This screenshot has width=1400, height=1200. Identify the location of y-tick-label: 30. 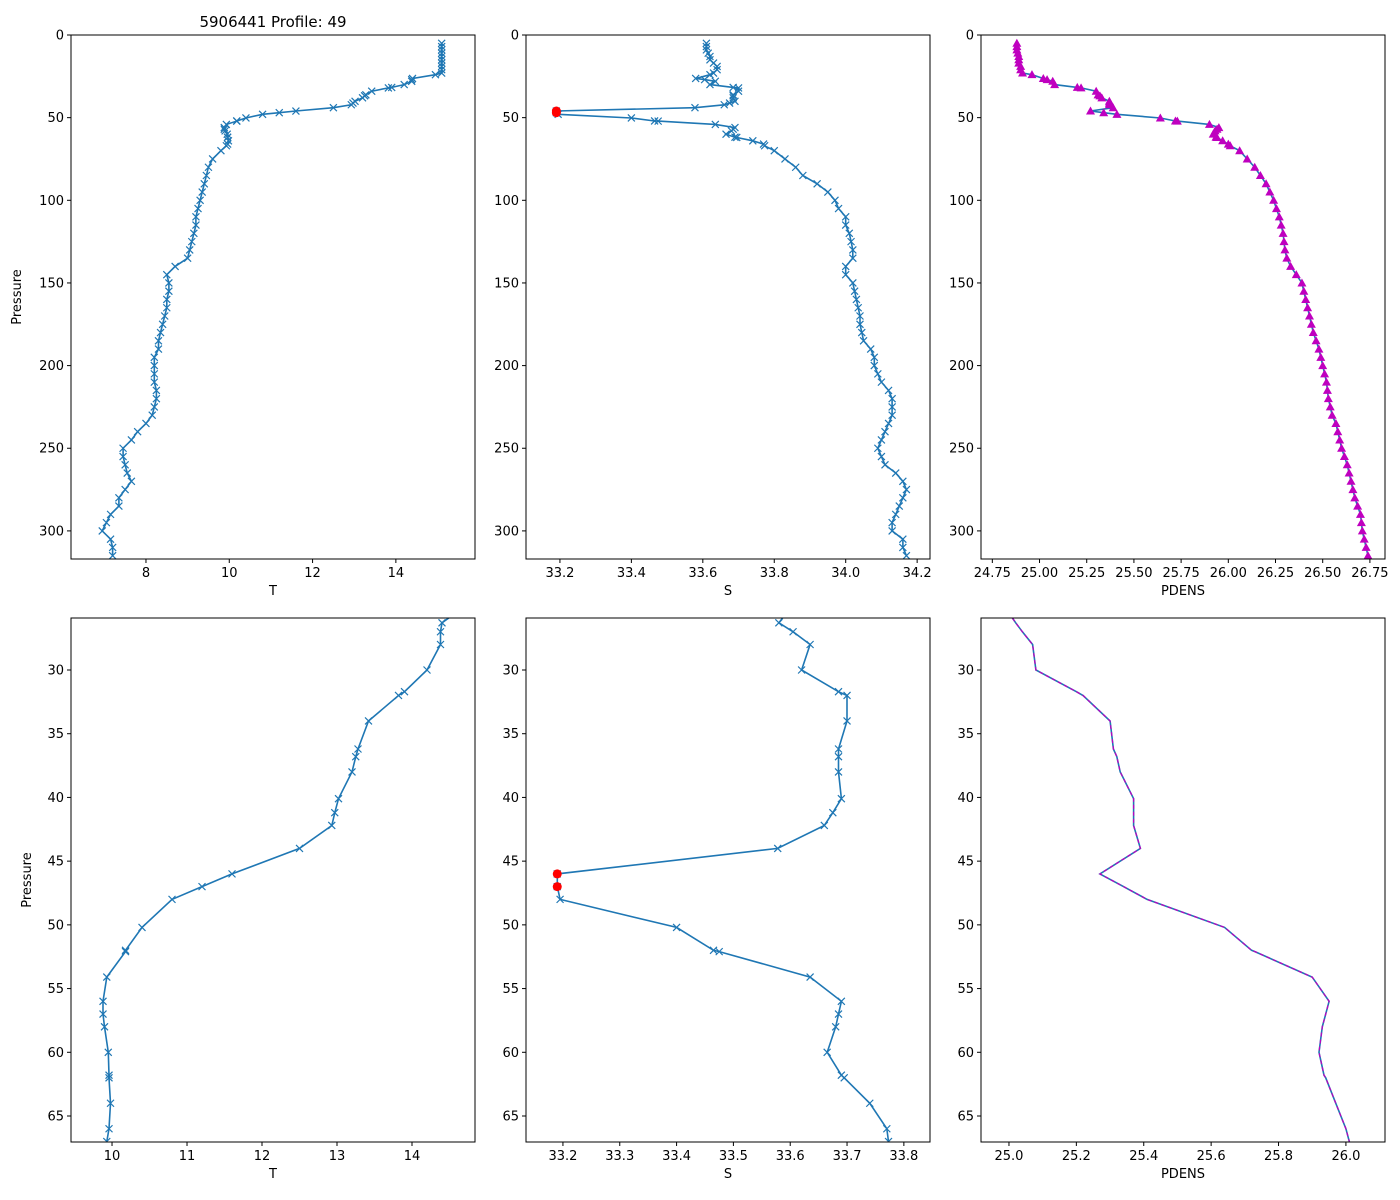
(965, 670).